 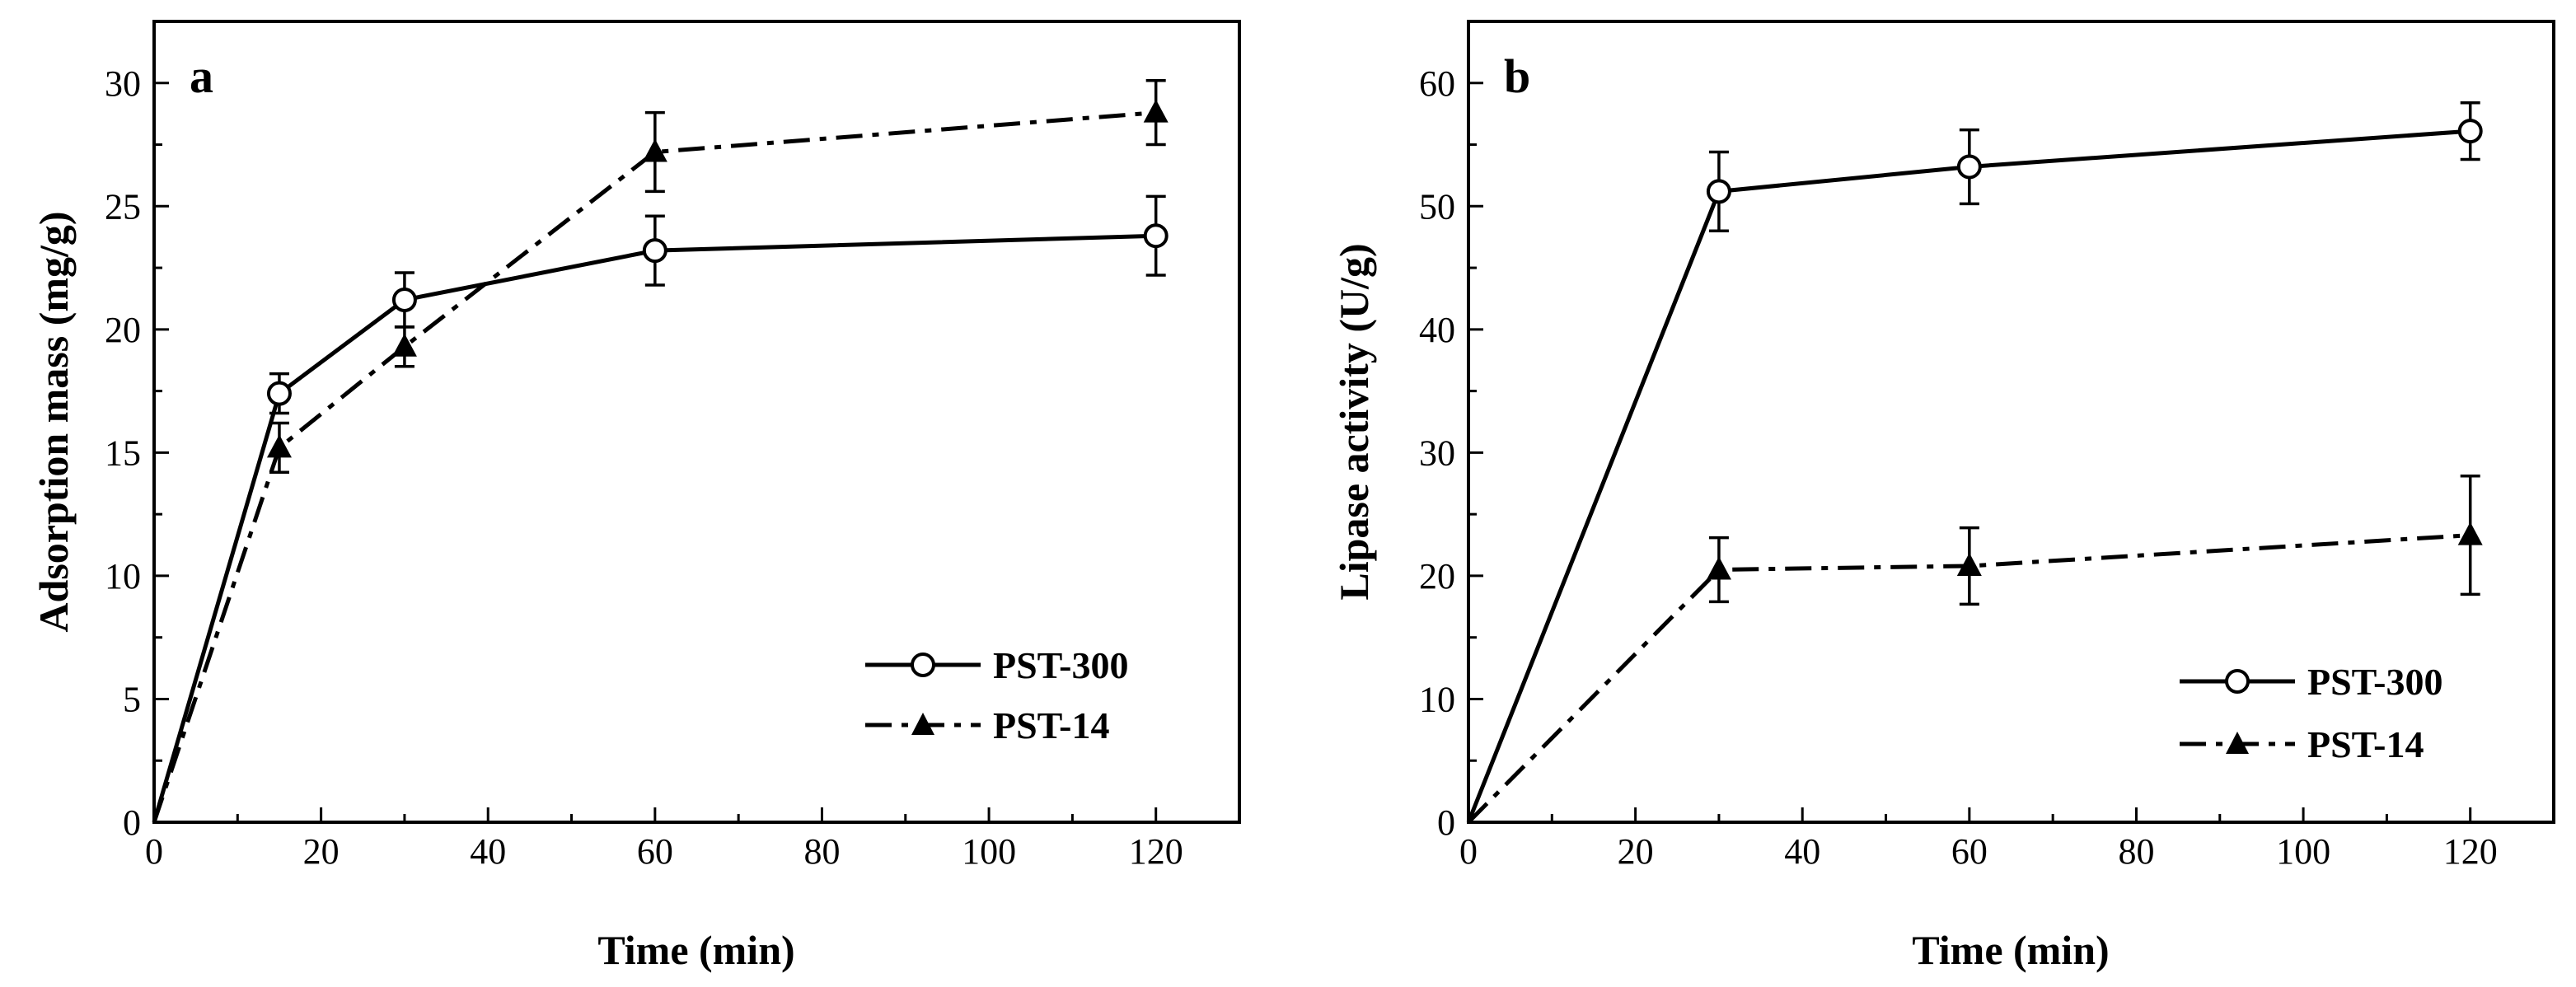 What do you see at coordinates (2375, 682) in the screenshot?
I see `legend-label-pst-300-b: PST-300` at bounding box center [2375, 682].